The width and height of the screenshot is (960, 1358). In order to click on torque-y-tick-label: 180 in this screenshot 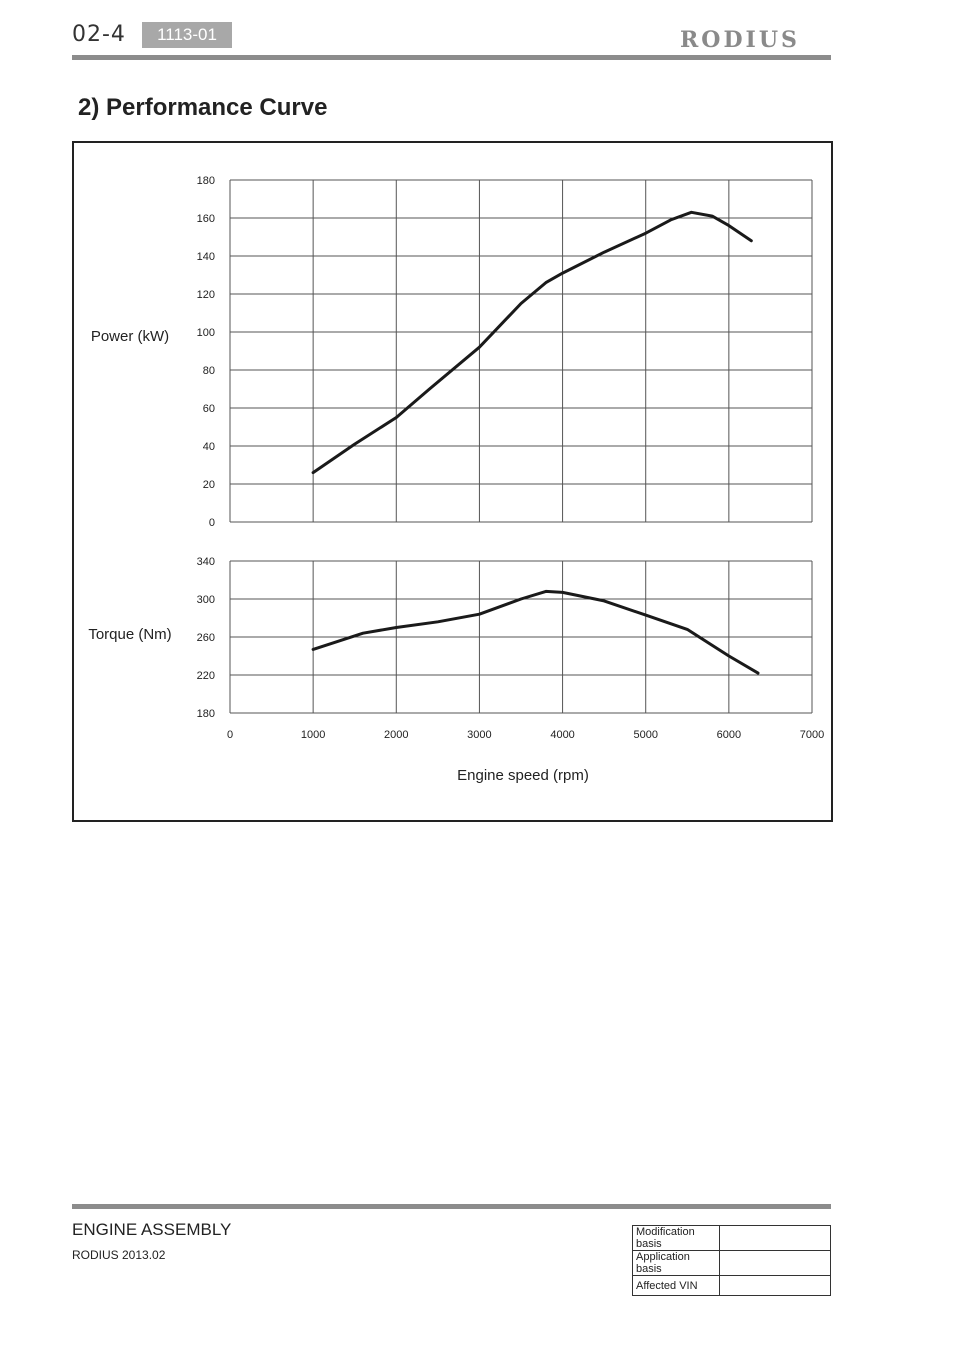, I will do `click(206, 714)`.